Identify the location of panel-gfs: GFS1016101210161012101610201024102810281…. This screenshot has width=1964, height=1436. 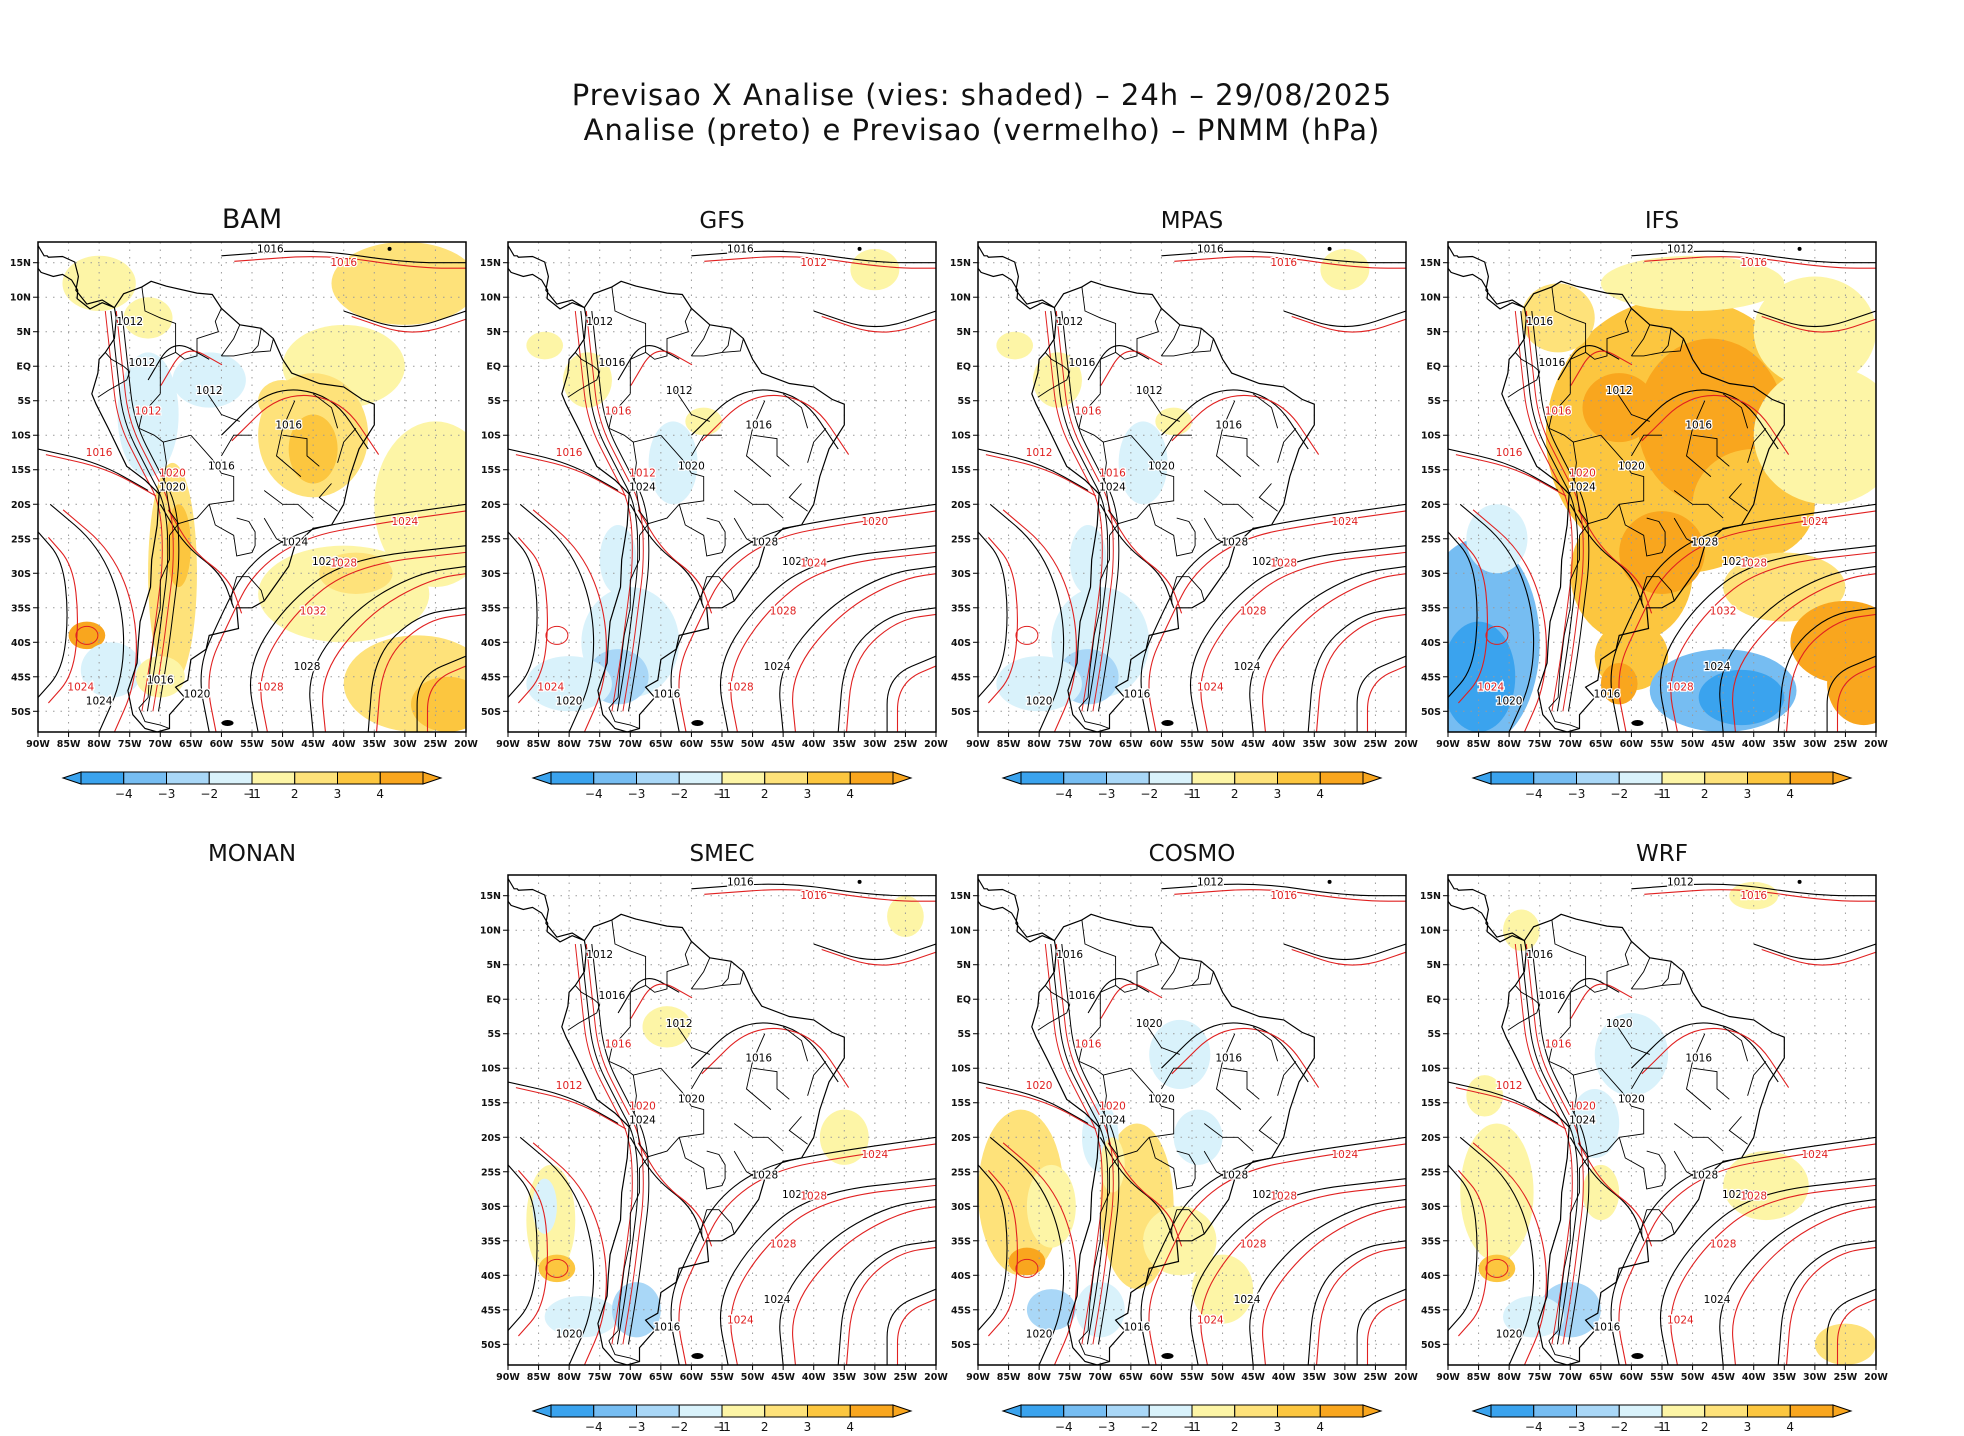
(714, 504).